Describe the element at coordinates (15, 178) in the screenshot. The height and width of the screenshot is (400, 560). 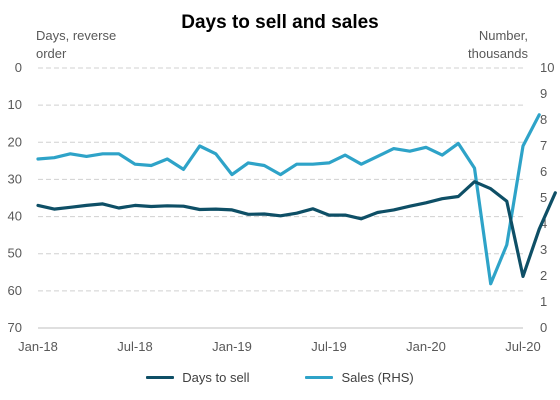
I see `left-axis-tick-label: 30` at that location.